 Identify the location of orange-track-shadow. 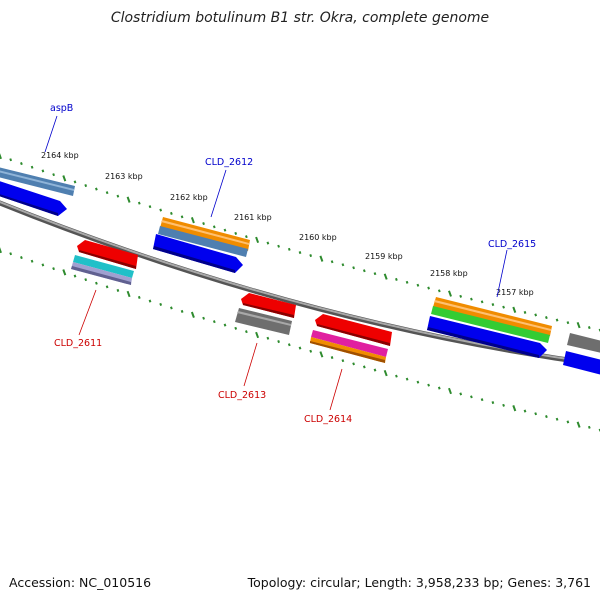
(347, 352).